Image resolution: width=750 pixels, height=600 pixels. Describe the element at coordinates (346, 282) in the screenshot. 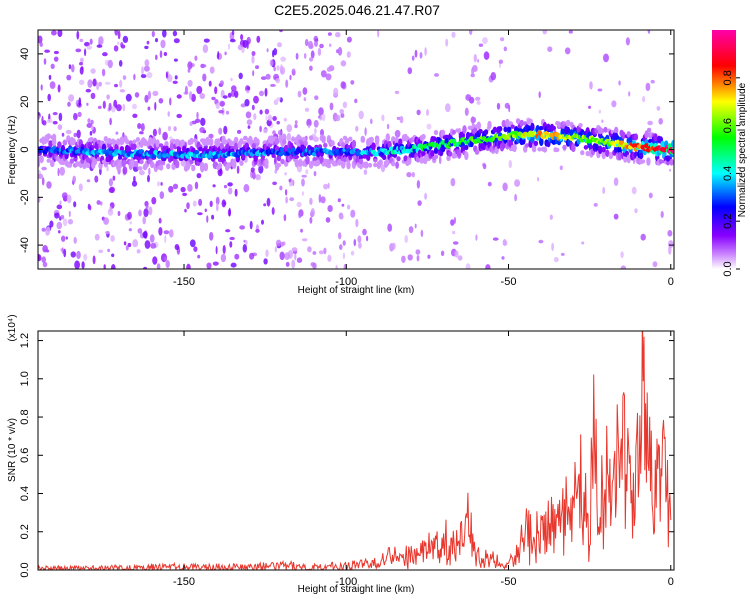

I see `x-tick-label: -100` at that location.